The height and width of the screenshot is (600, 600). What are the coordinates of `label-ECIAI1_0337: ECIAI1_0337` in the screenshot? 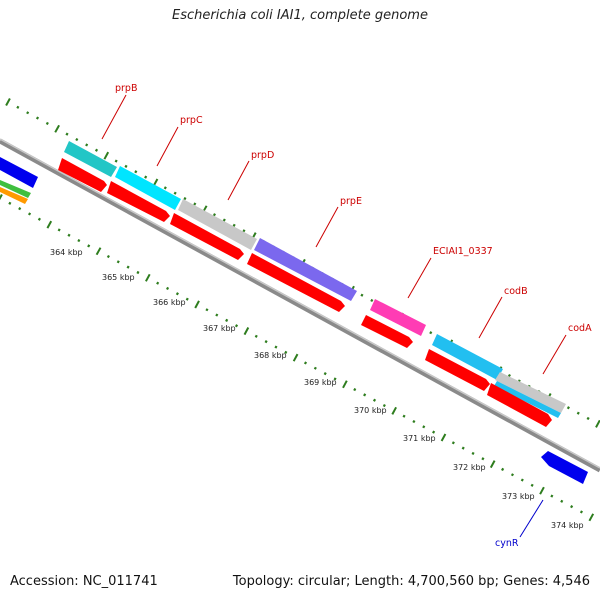 It's located at (463, 251).